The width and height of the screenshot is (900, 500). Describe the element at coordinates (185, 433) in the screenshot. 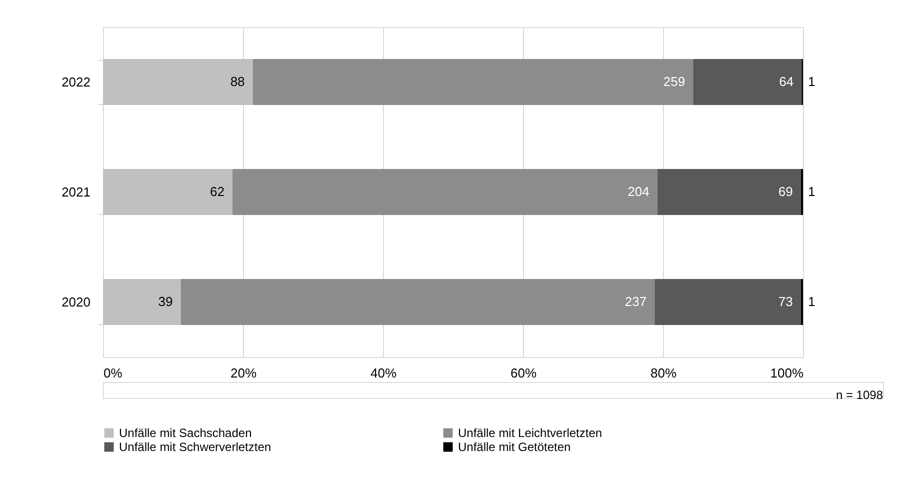

I see `legend-label: Unfälle mit Sachschaden` at that location.